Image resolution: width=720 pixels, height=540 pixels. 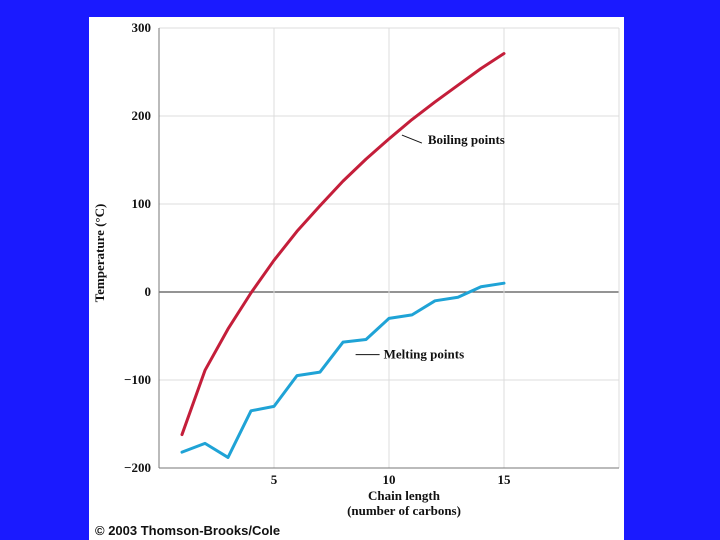 I want to click on melting-points-label: Melting points, so click(x=424, y=354).